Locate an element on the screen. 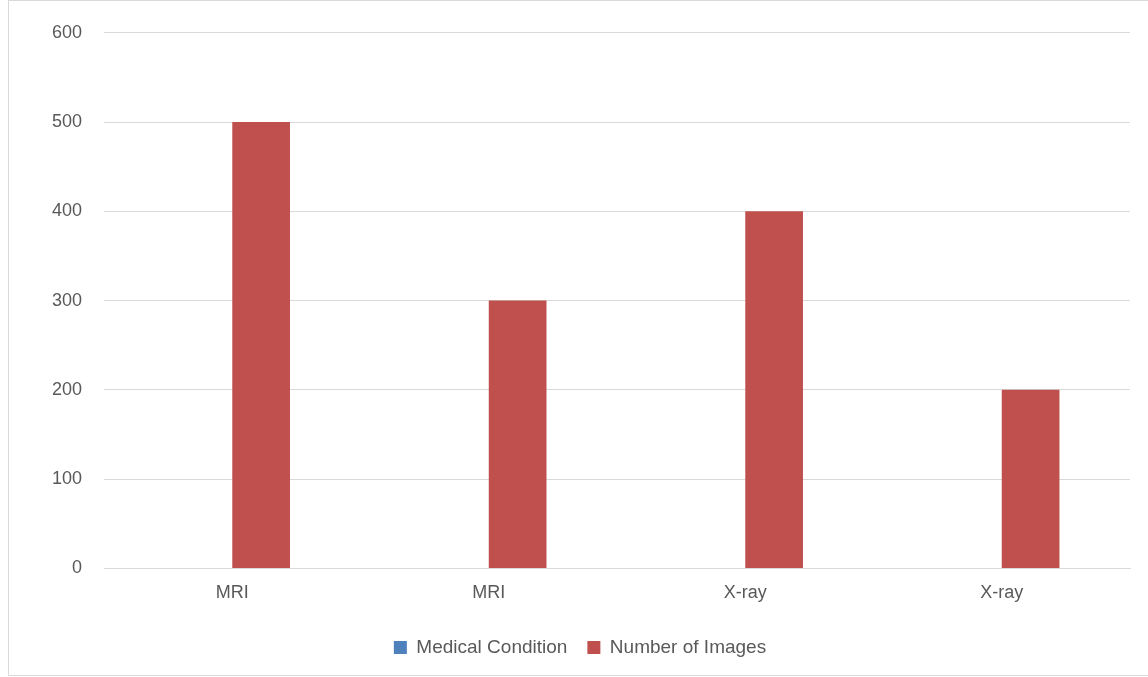  y-tick-label: 600 is located at coordinates (67, 31).